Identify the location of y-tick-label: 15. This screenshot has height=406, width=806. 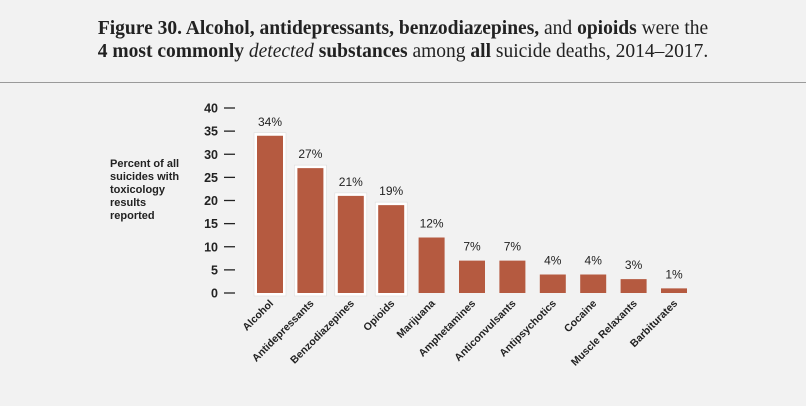
(211, 224).